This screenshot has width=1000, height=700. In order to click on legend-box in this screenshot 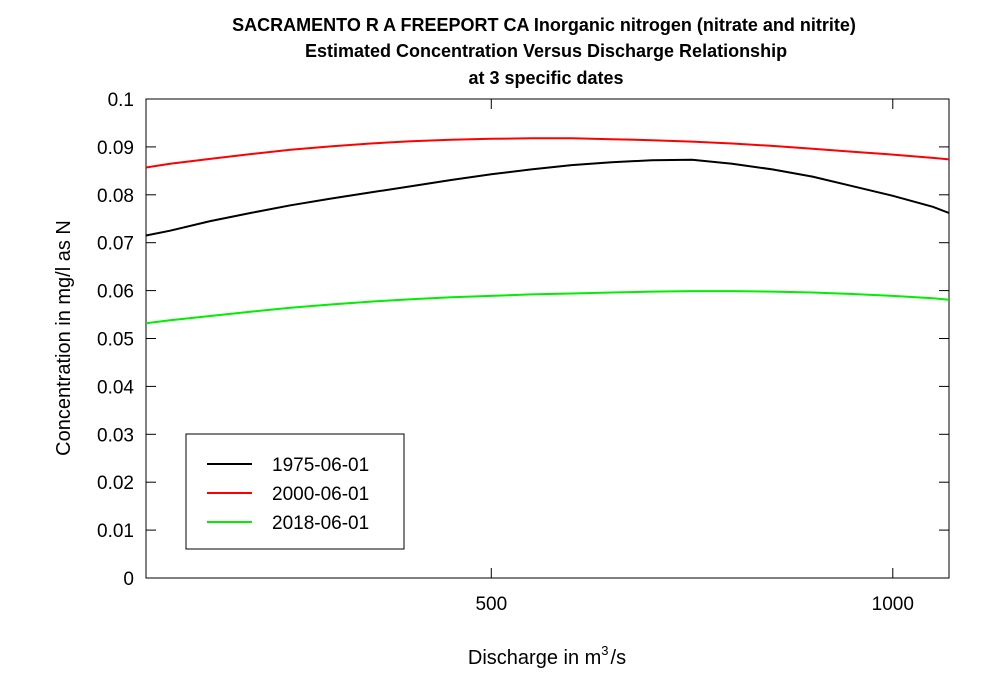, I will do `click(295, 491)`.